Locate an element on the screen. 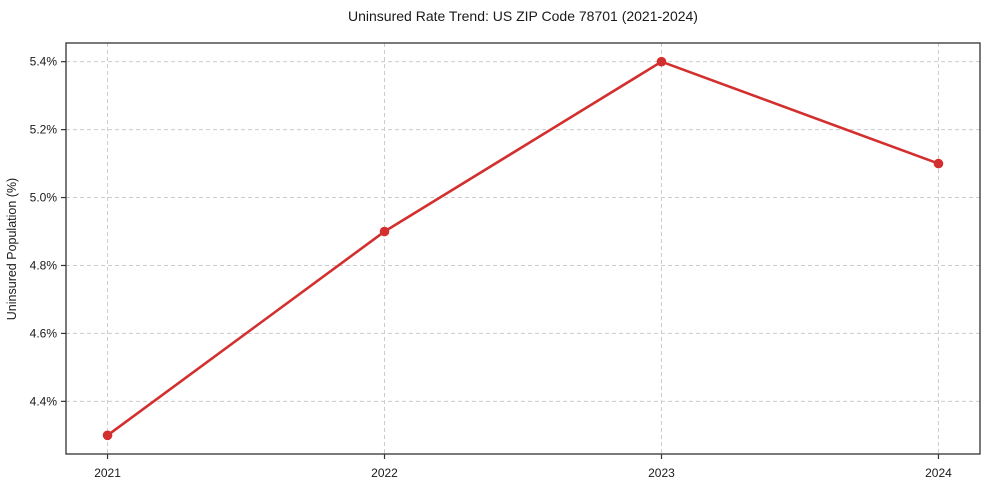 The width and height of the screenshot is (989, 490). data-point-2022 is located at coordinates (384, 231).